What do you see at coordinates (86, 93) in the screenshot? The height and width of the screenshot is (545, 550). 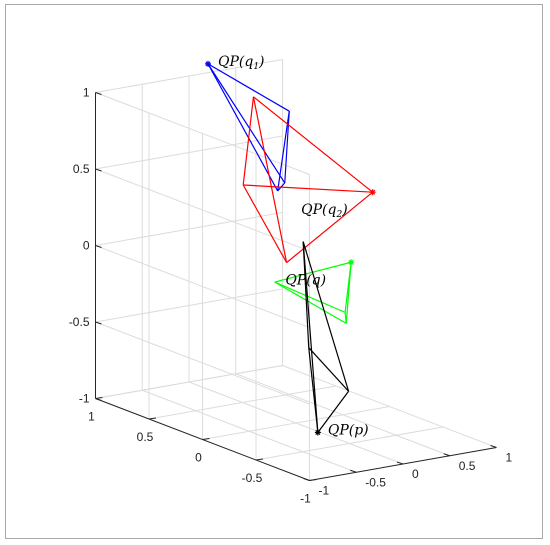 I see `z-tick-label: 1` at bounding box center [86, 93].